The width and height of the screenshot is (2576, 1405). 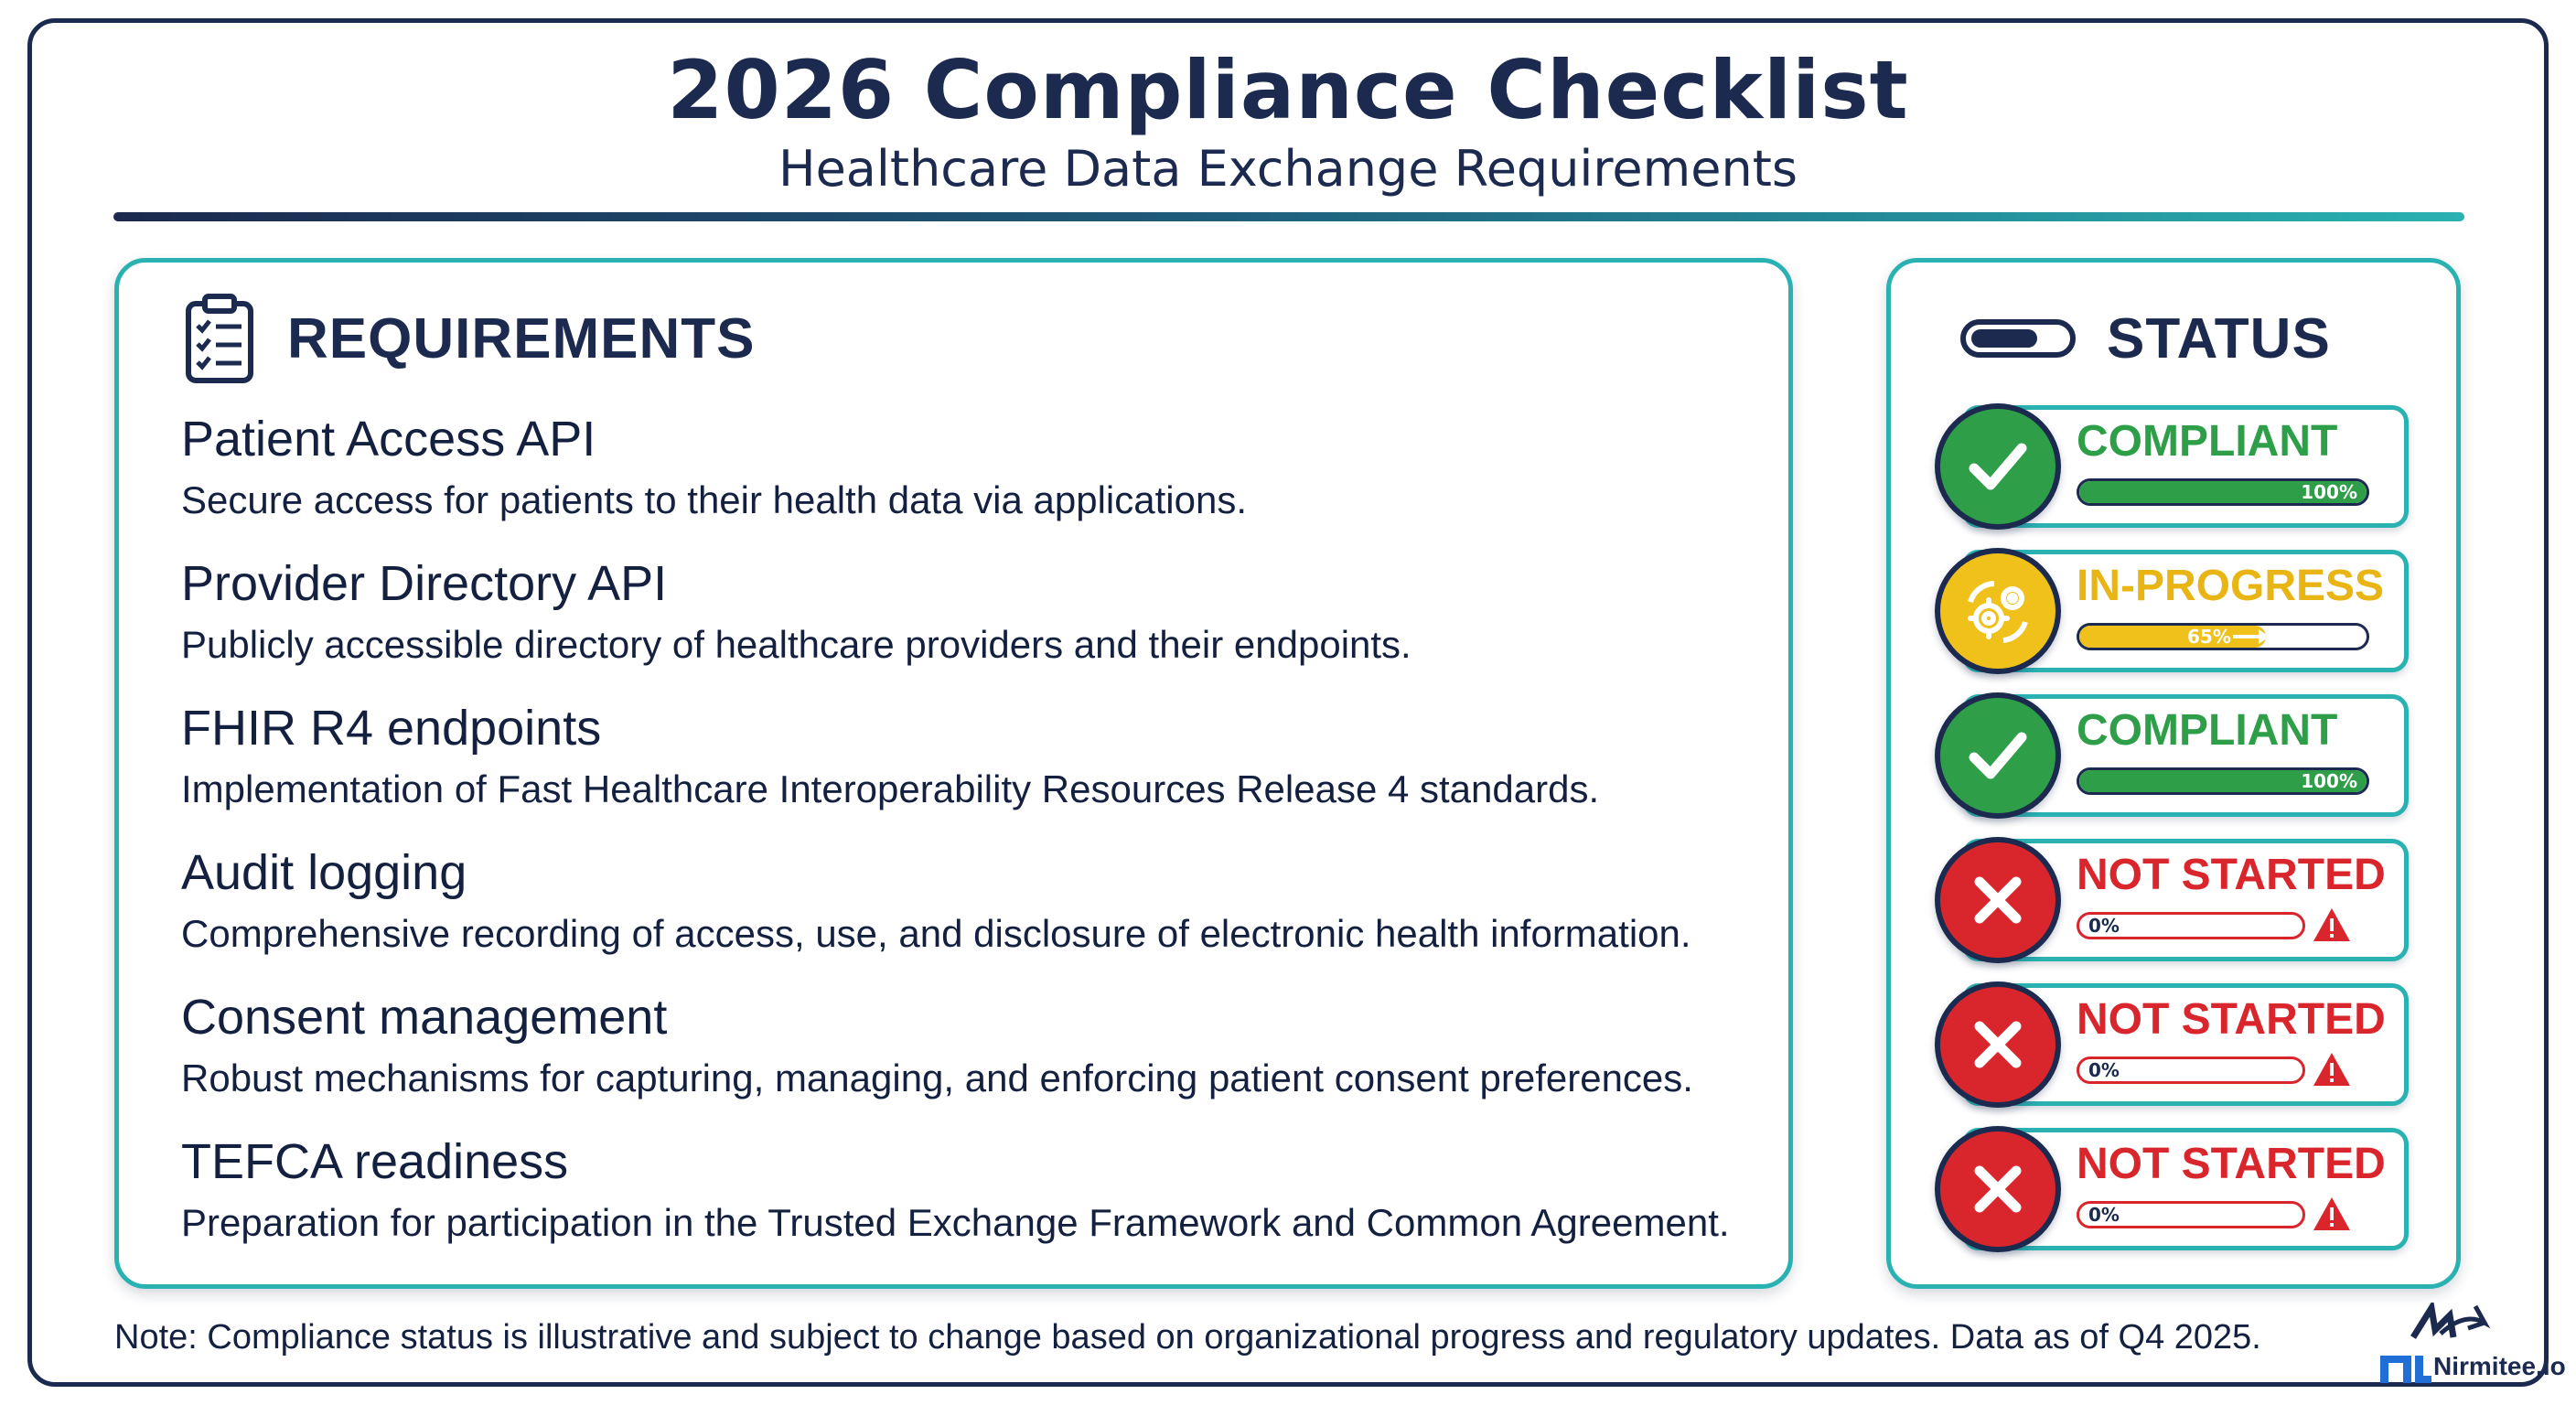 I want to click on requirement-title: TEFCA readiness, so click(x=375, y=1161).